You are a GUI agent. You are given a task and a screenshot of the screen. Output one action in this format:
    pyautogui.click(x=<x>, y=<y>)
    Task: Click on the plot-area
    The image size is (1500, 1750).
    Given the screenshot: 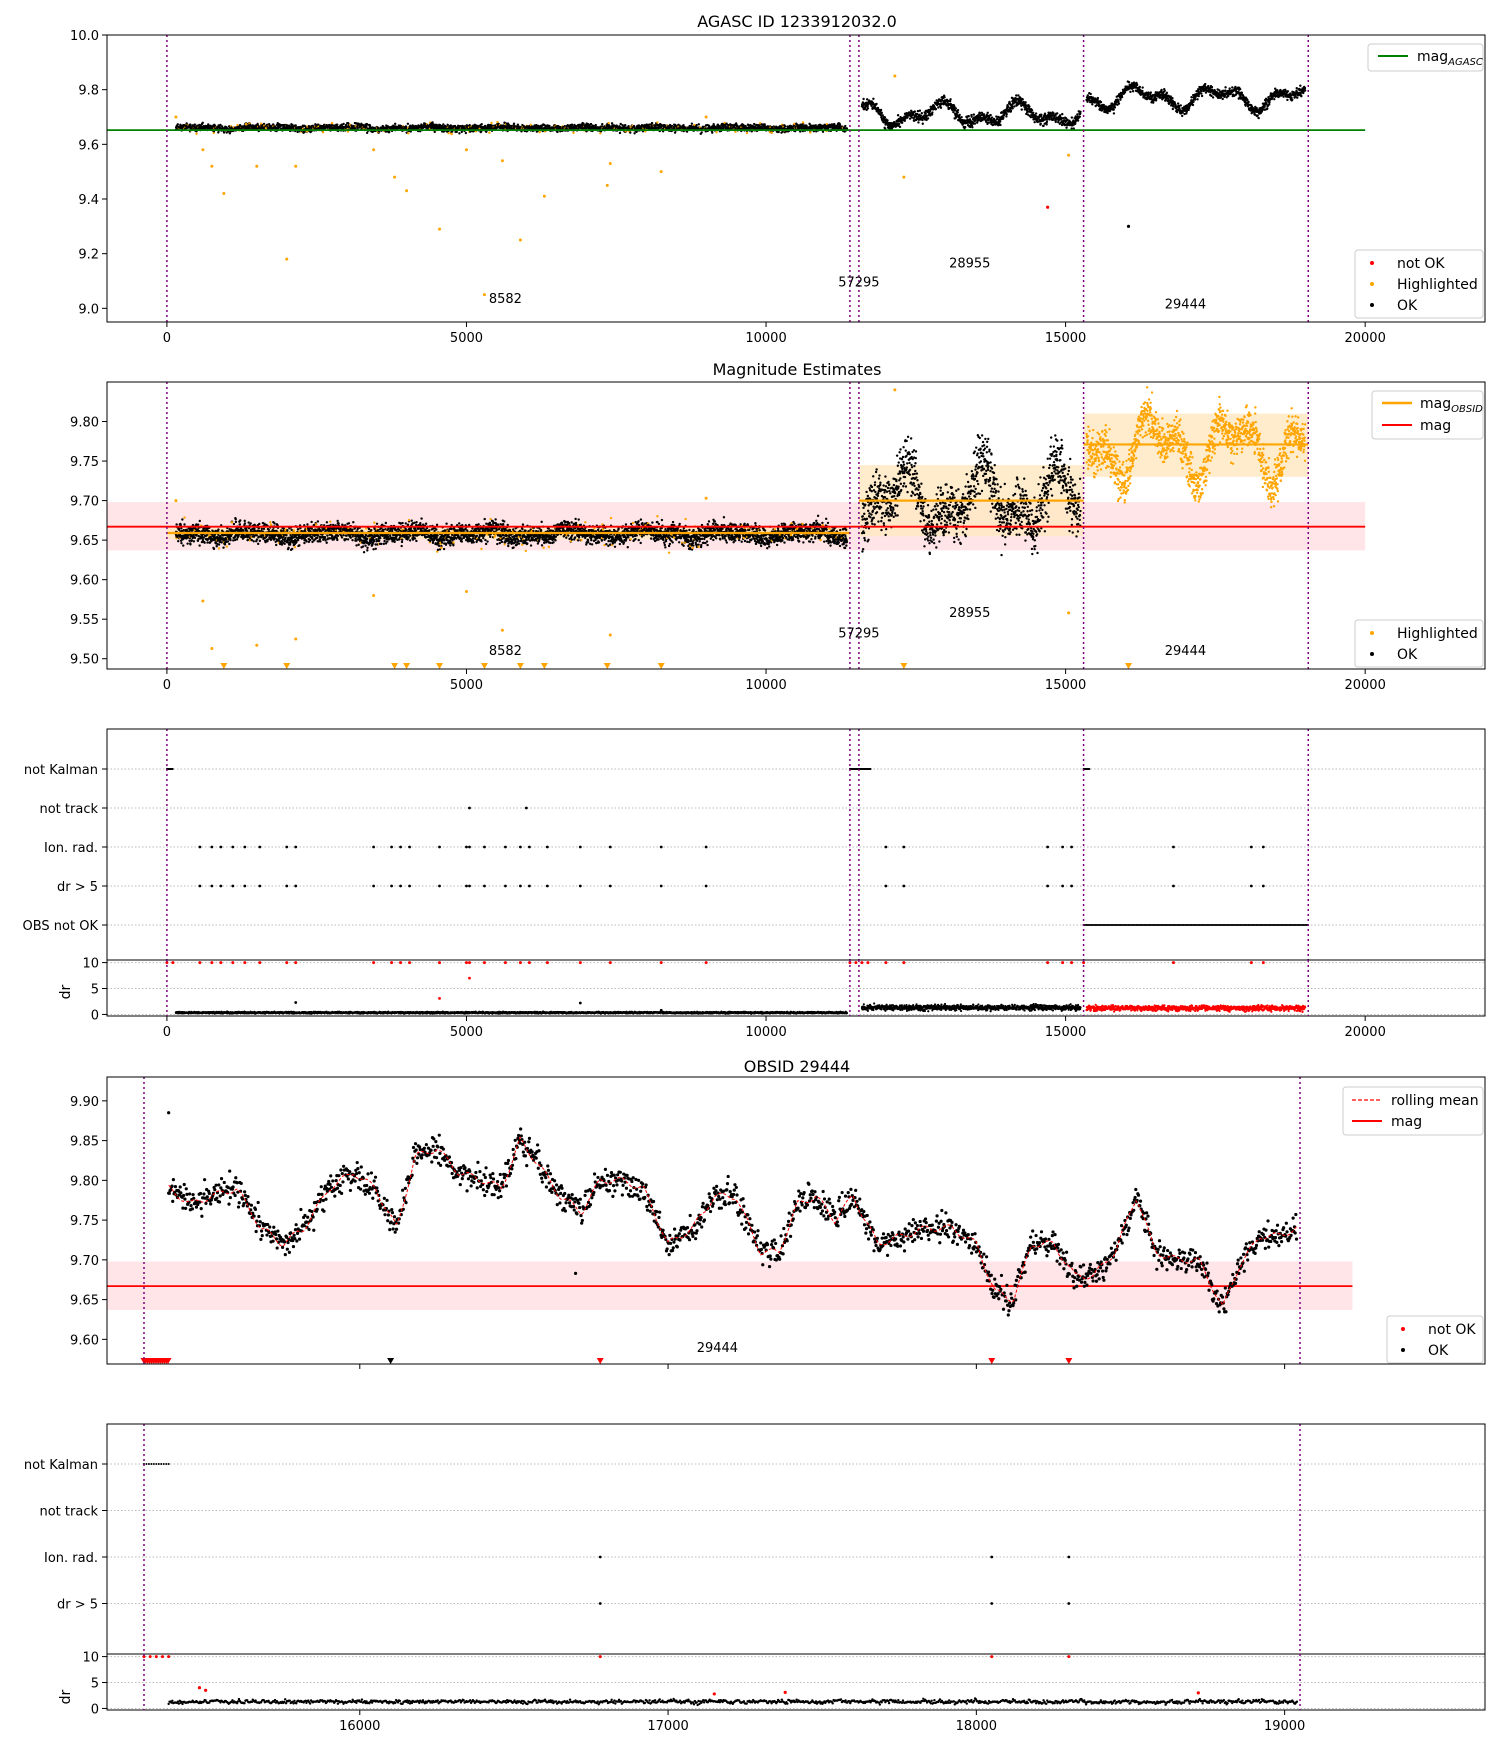 What is the action you would take?
    pyautogui.click(x=736, y=185)
    